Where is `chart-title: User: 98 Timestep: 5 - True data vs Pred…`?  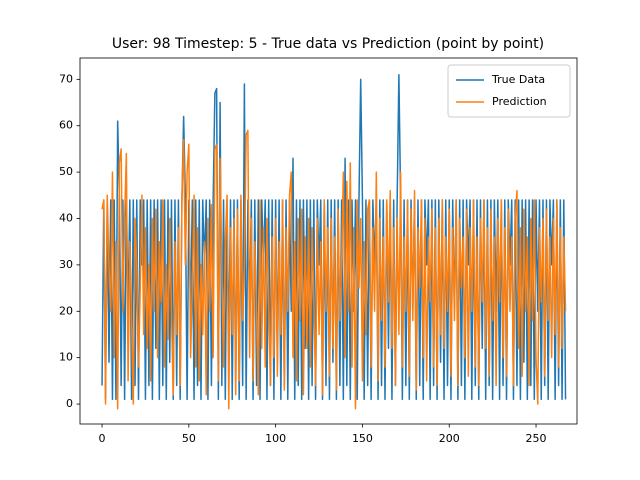 chart-title: User: 98 Timestep: 5 - True data vs Pred… is located at coordinates (328, 44).